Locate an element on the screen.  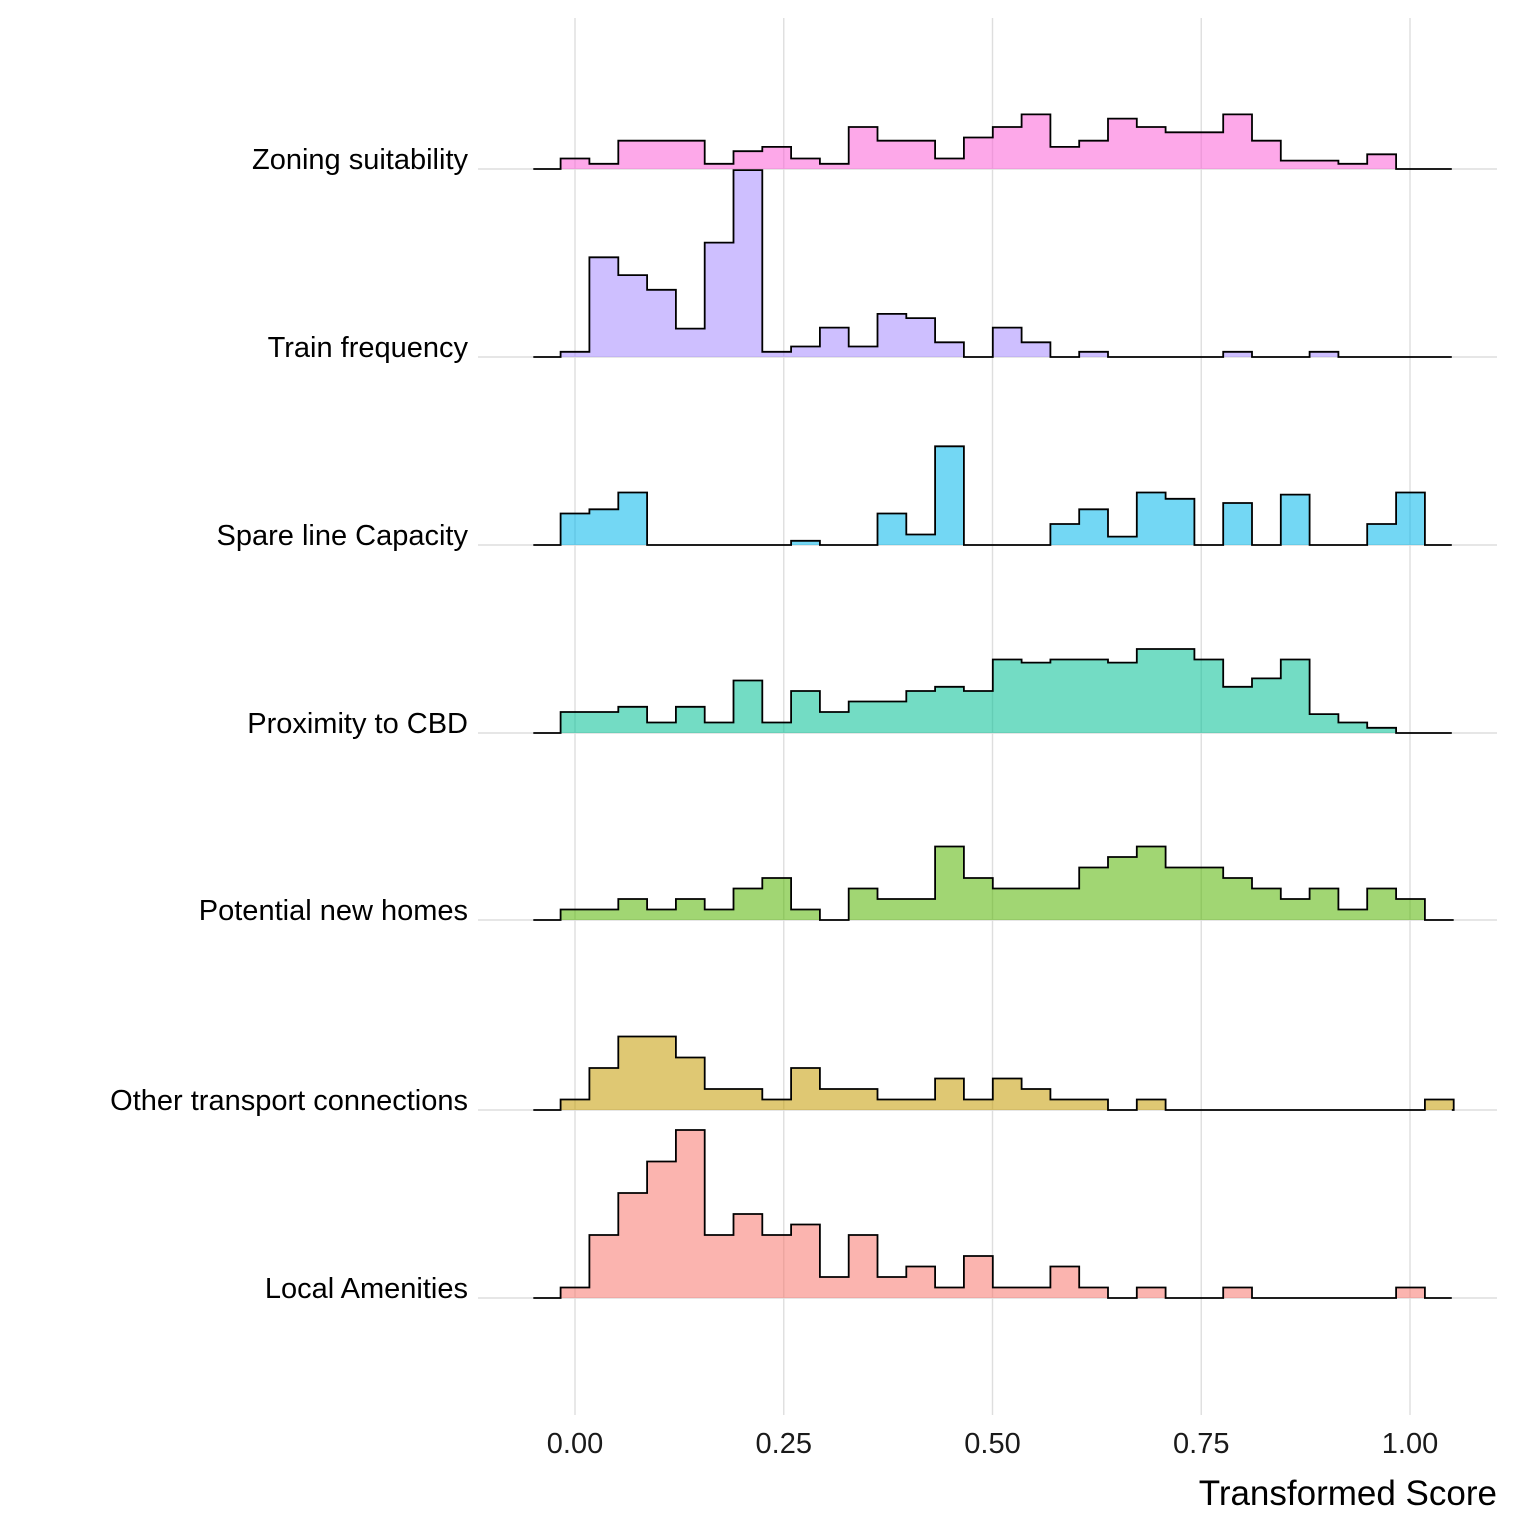
category-label: Zoning suitability is located at coordinates (360, 160).